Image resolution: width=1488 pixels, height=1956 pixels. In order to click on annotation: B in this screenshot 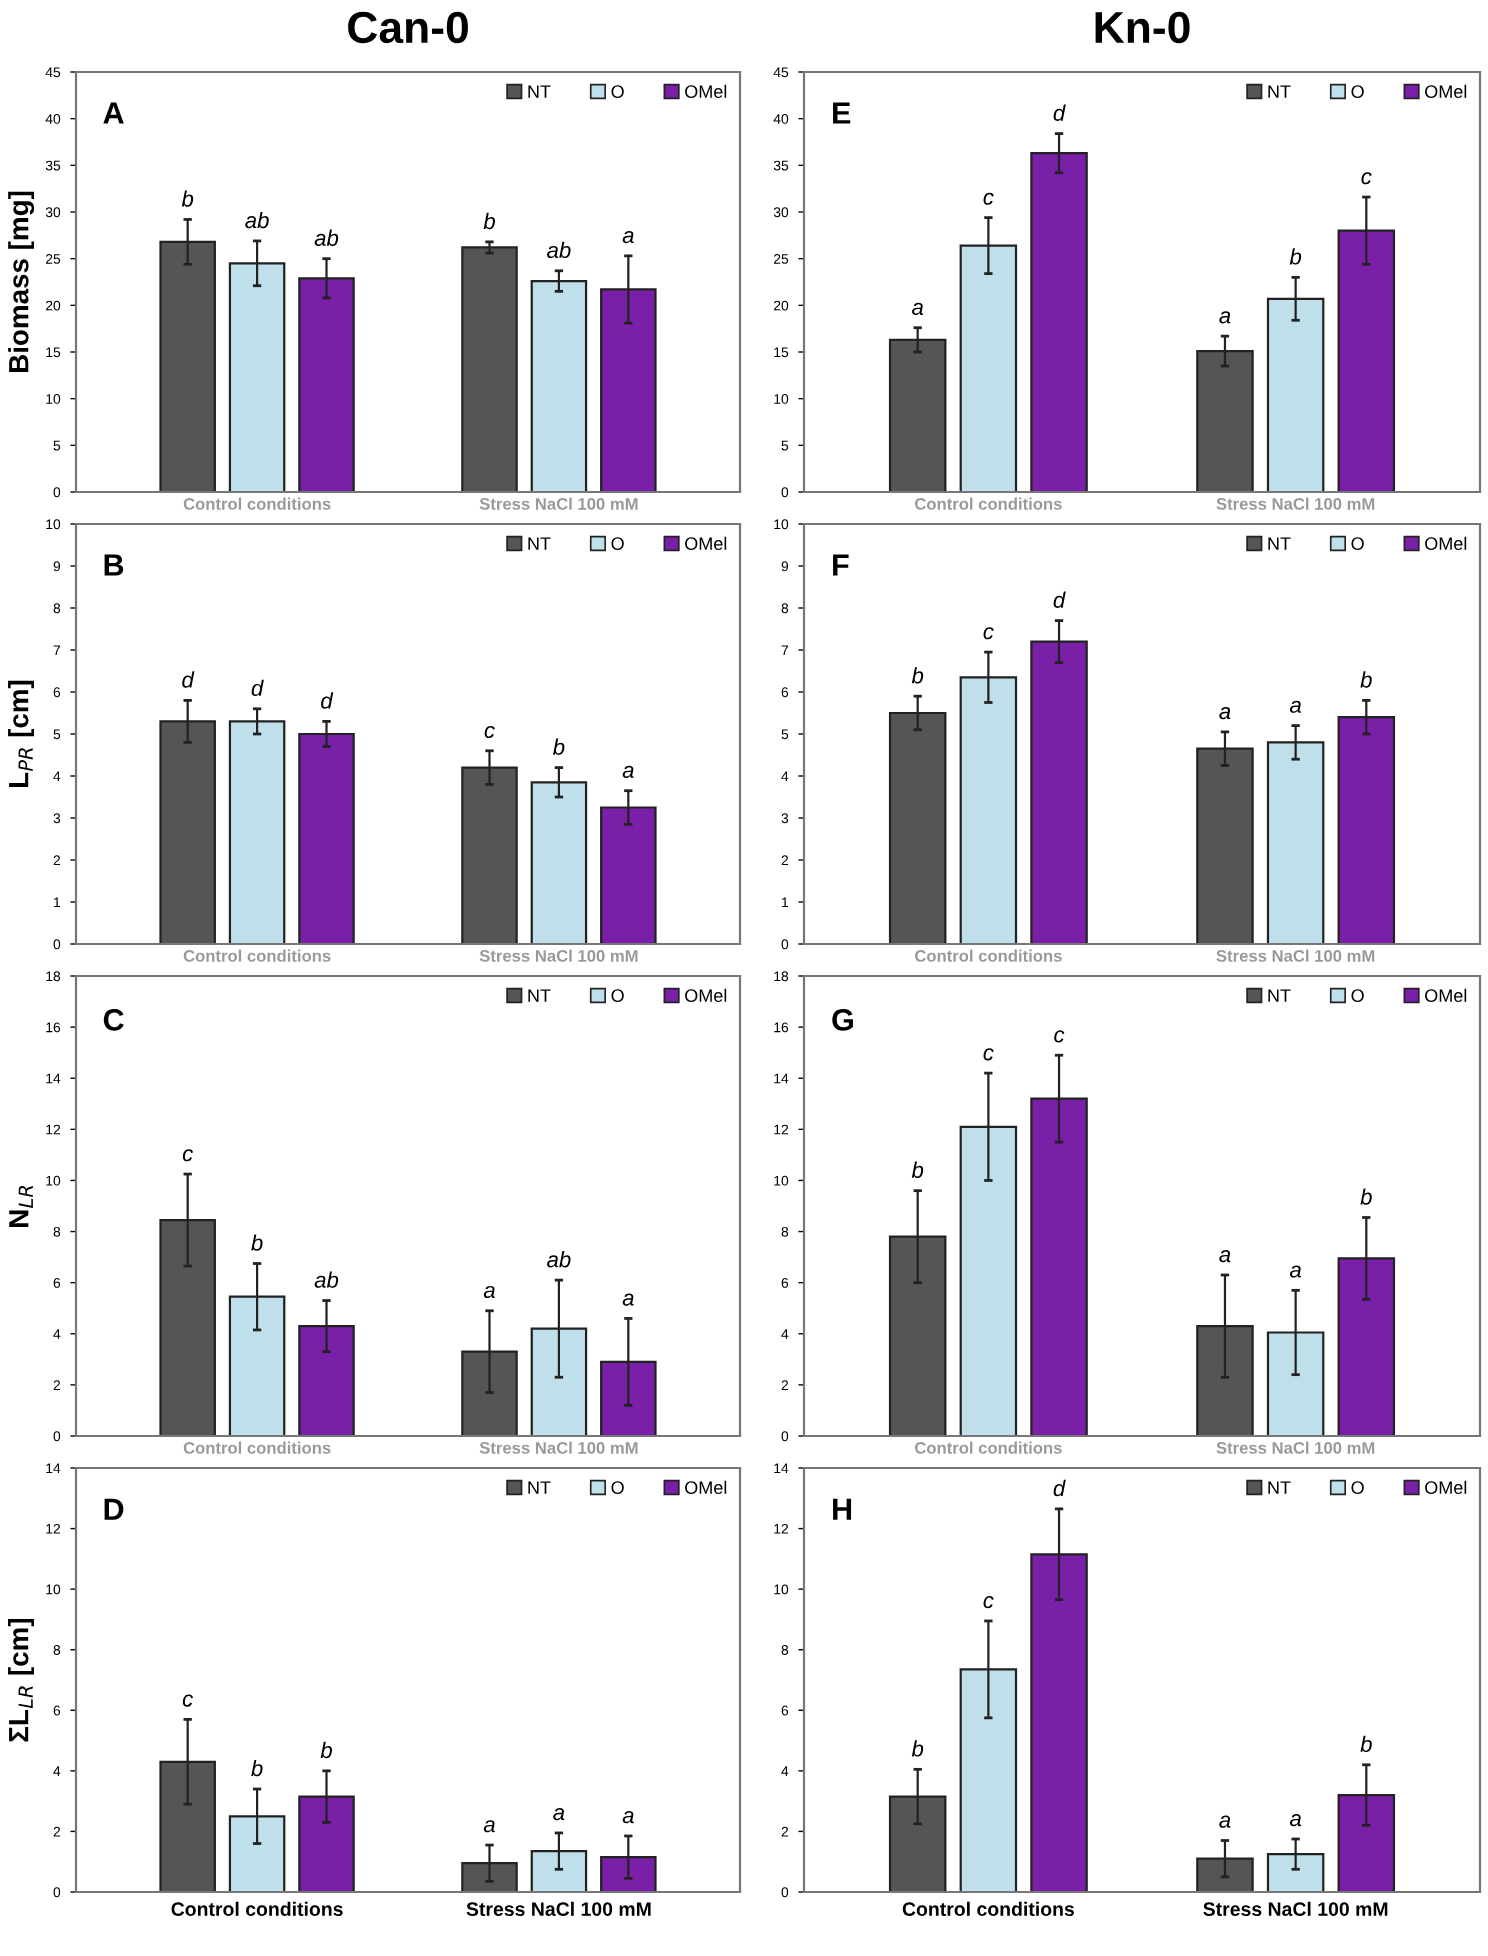, I will do `click(114, 565)`.